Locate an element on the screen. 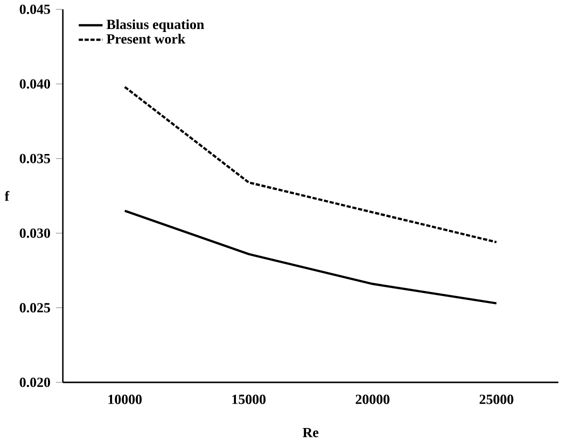 This screenshot has width=563, height=442. y-axis-title: f is located at coordinates (7, 196).